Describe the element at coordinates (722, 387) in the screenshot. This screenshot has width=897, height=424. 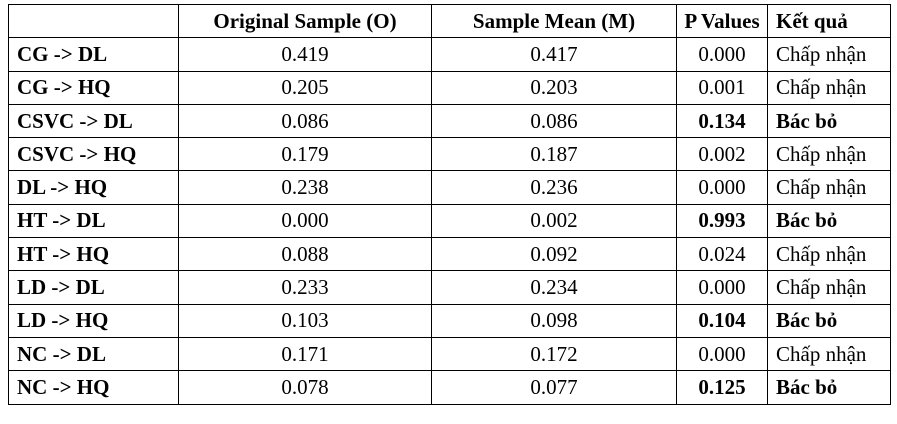
I see `p-value-cell: 0.125` at that location.